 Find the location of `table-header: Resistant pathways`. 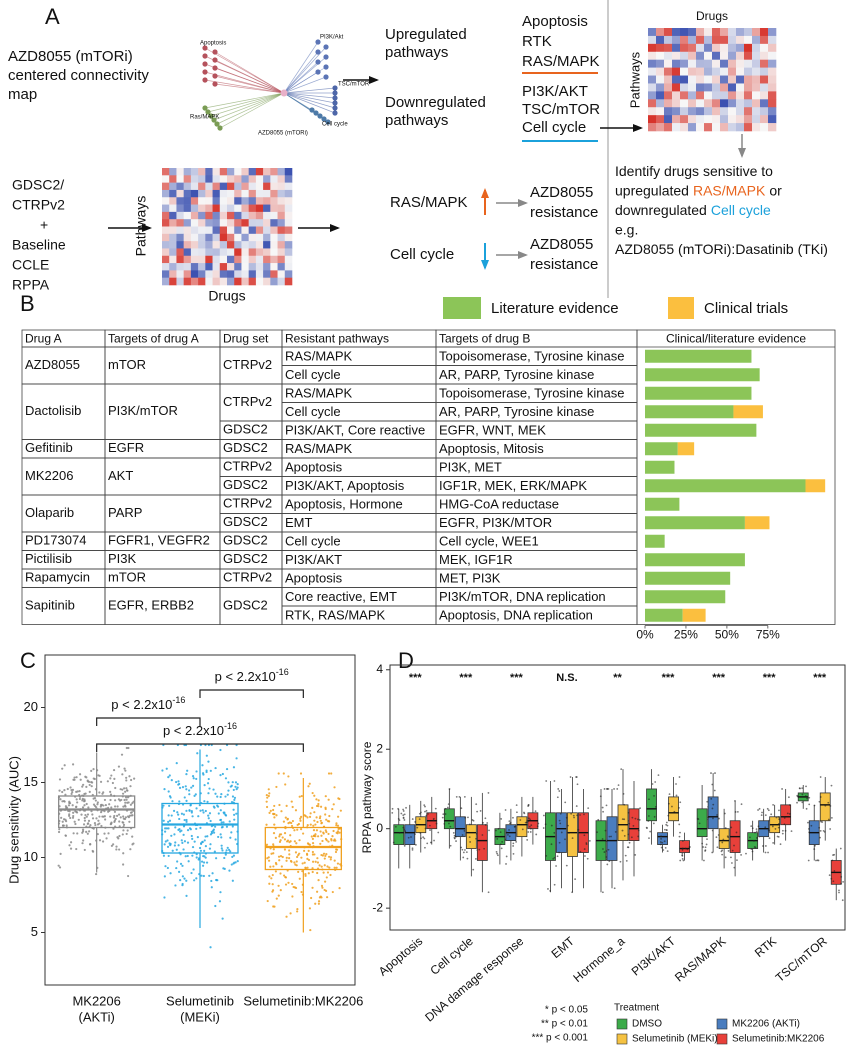

table-header: Resistant pathways is located at coordinates (337, 339).